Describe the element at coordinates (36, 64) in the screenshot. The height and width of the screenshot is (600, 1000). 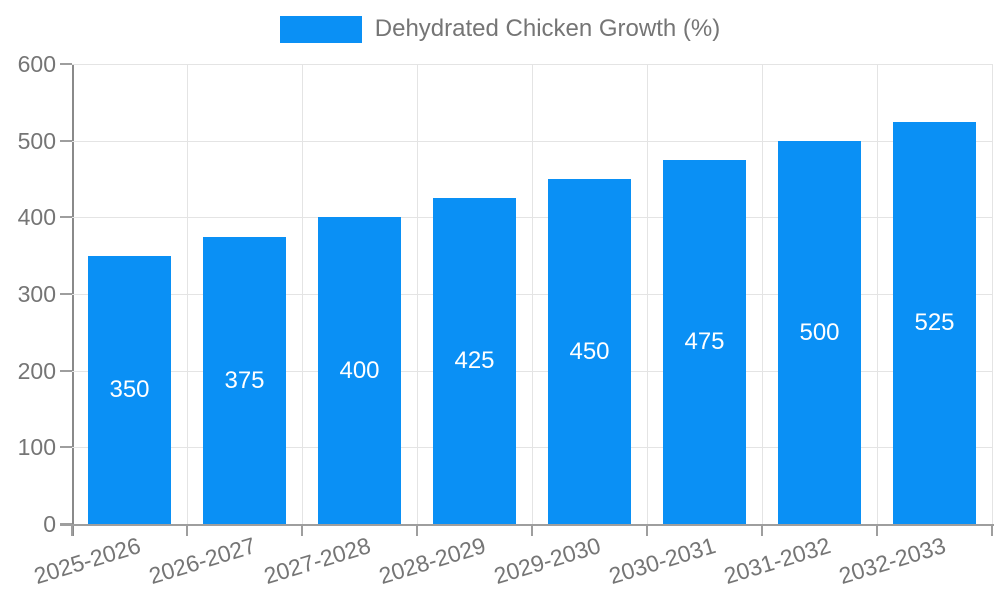
I see `y-axis-label: 600` at that location.